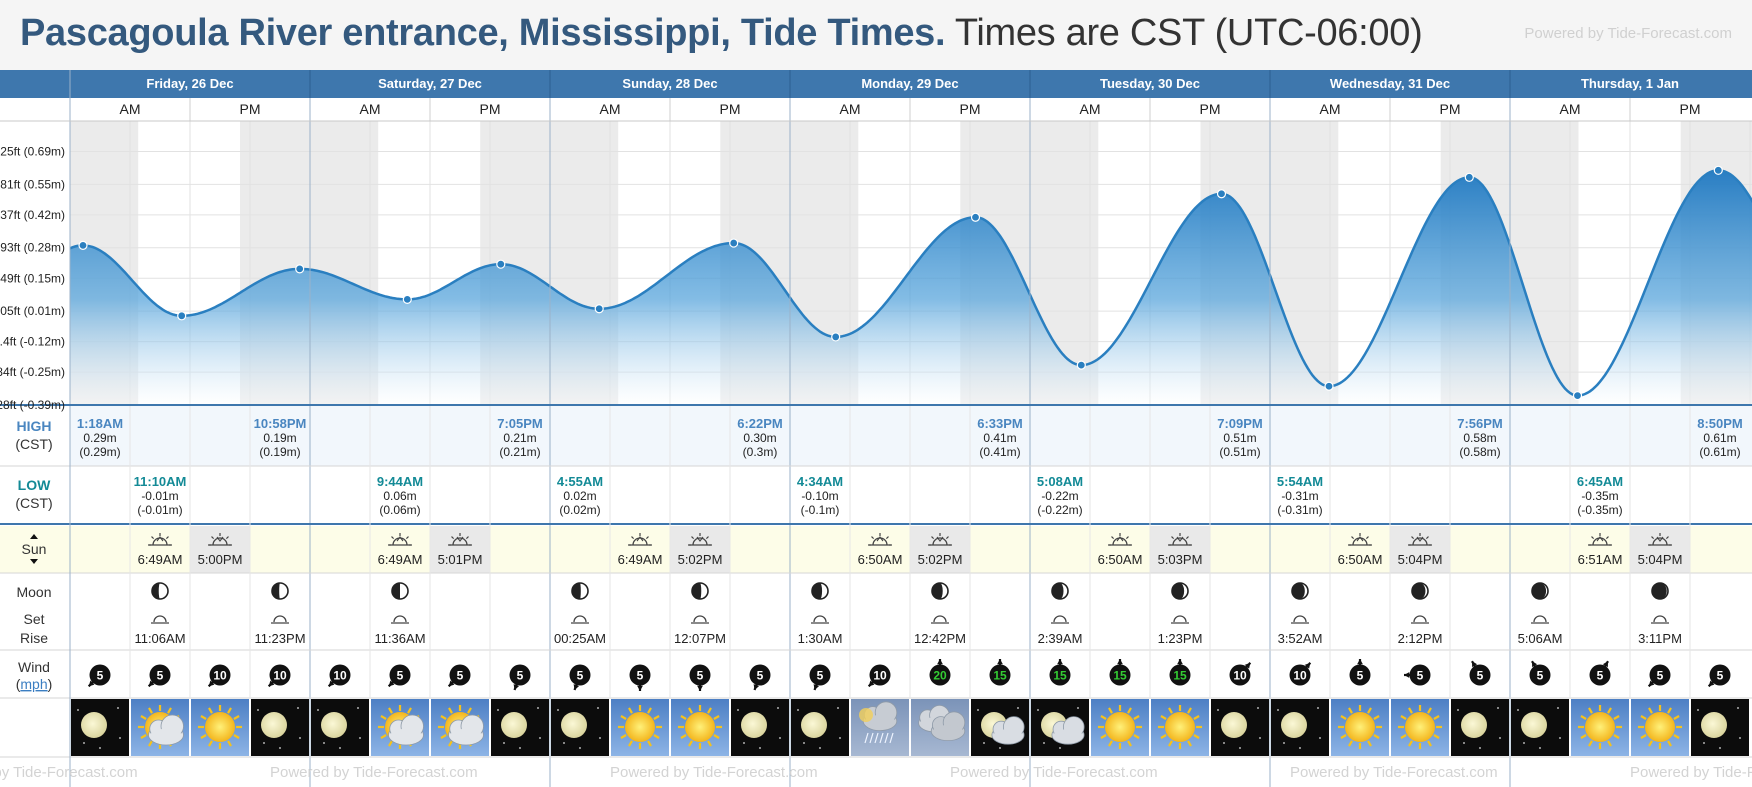  Describe the element at coordinates (1059, 510) in the screenshot. I see `low-tide-height-alt: (-0.22m)` at that location.